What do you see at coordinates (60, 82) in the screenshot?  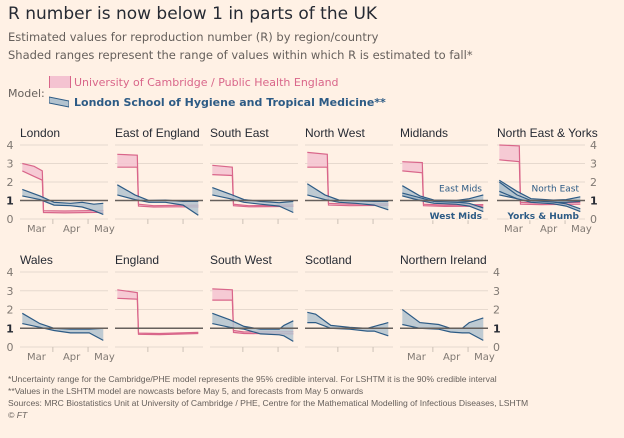 I see `legend-swatch-cambridge` at bounding box center [60, 82].